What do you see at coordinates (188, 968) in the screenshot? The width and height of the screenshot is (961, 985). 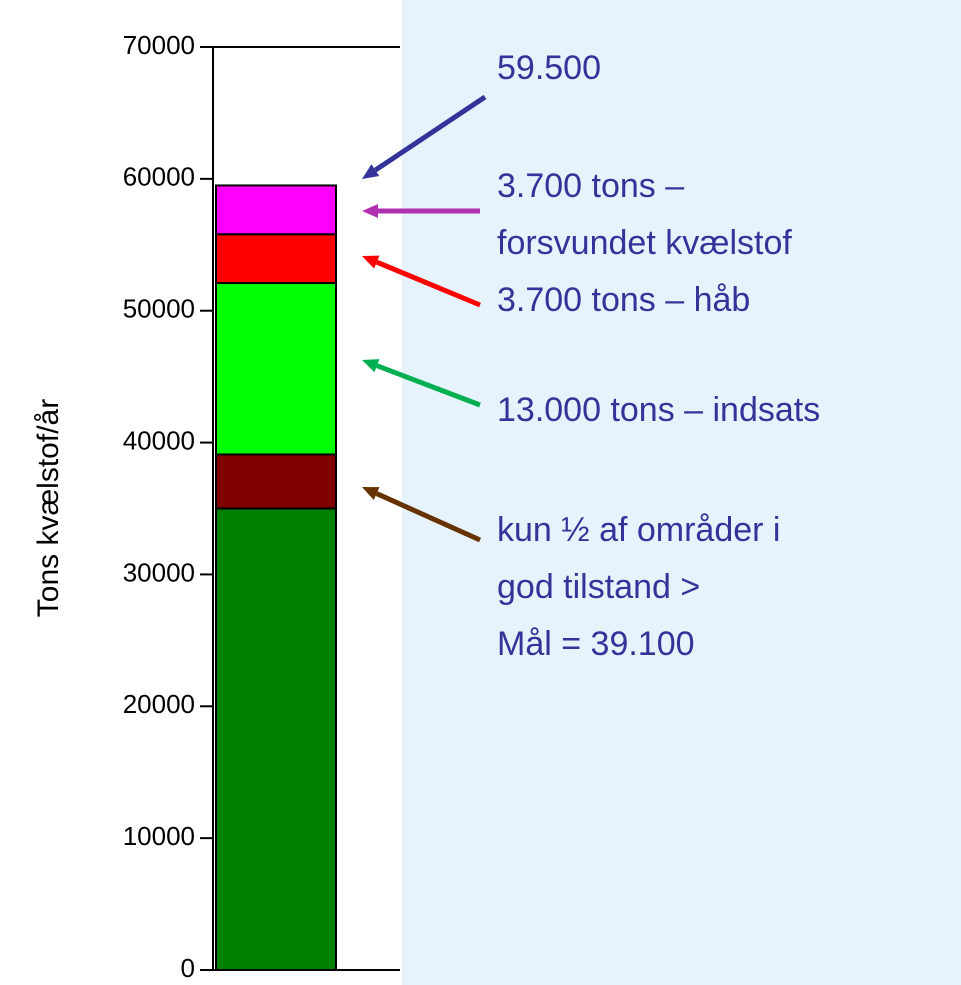 I see `y-tick-label: 0` at bounding box center [188, 968].